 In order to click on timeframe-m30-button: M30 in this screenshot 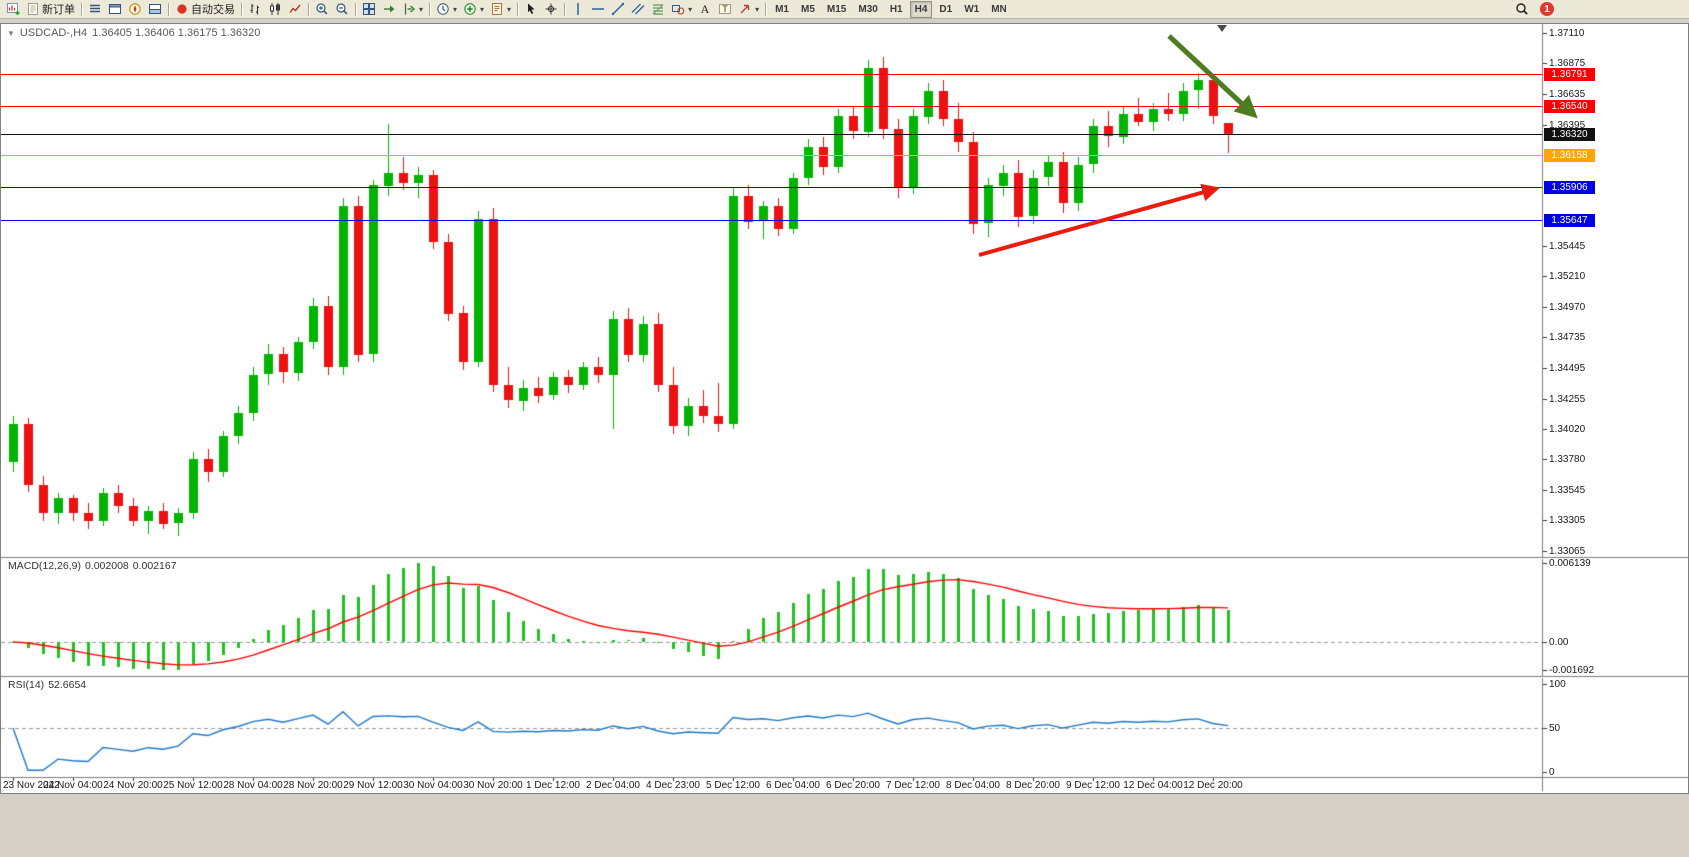, I will do `click(868, 9)`.